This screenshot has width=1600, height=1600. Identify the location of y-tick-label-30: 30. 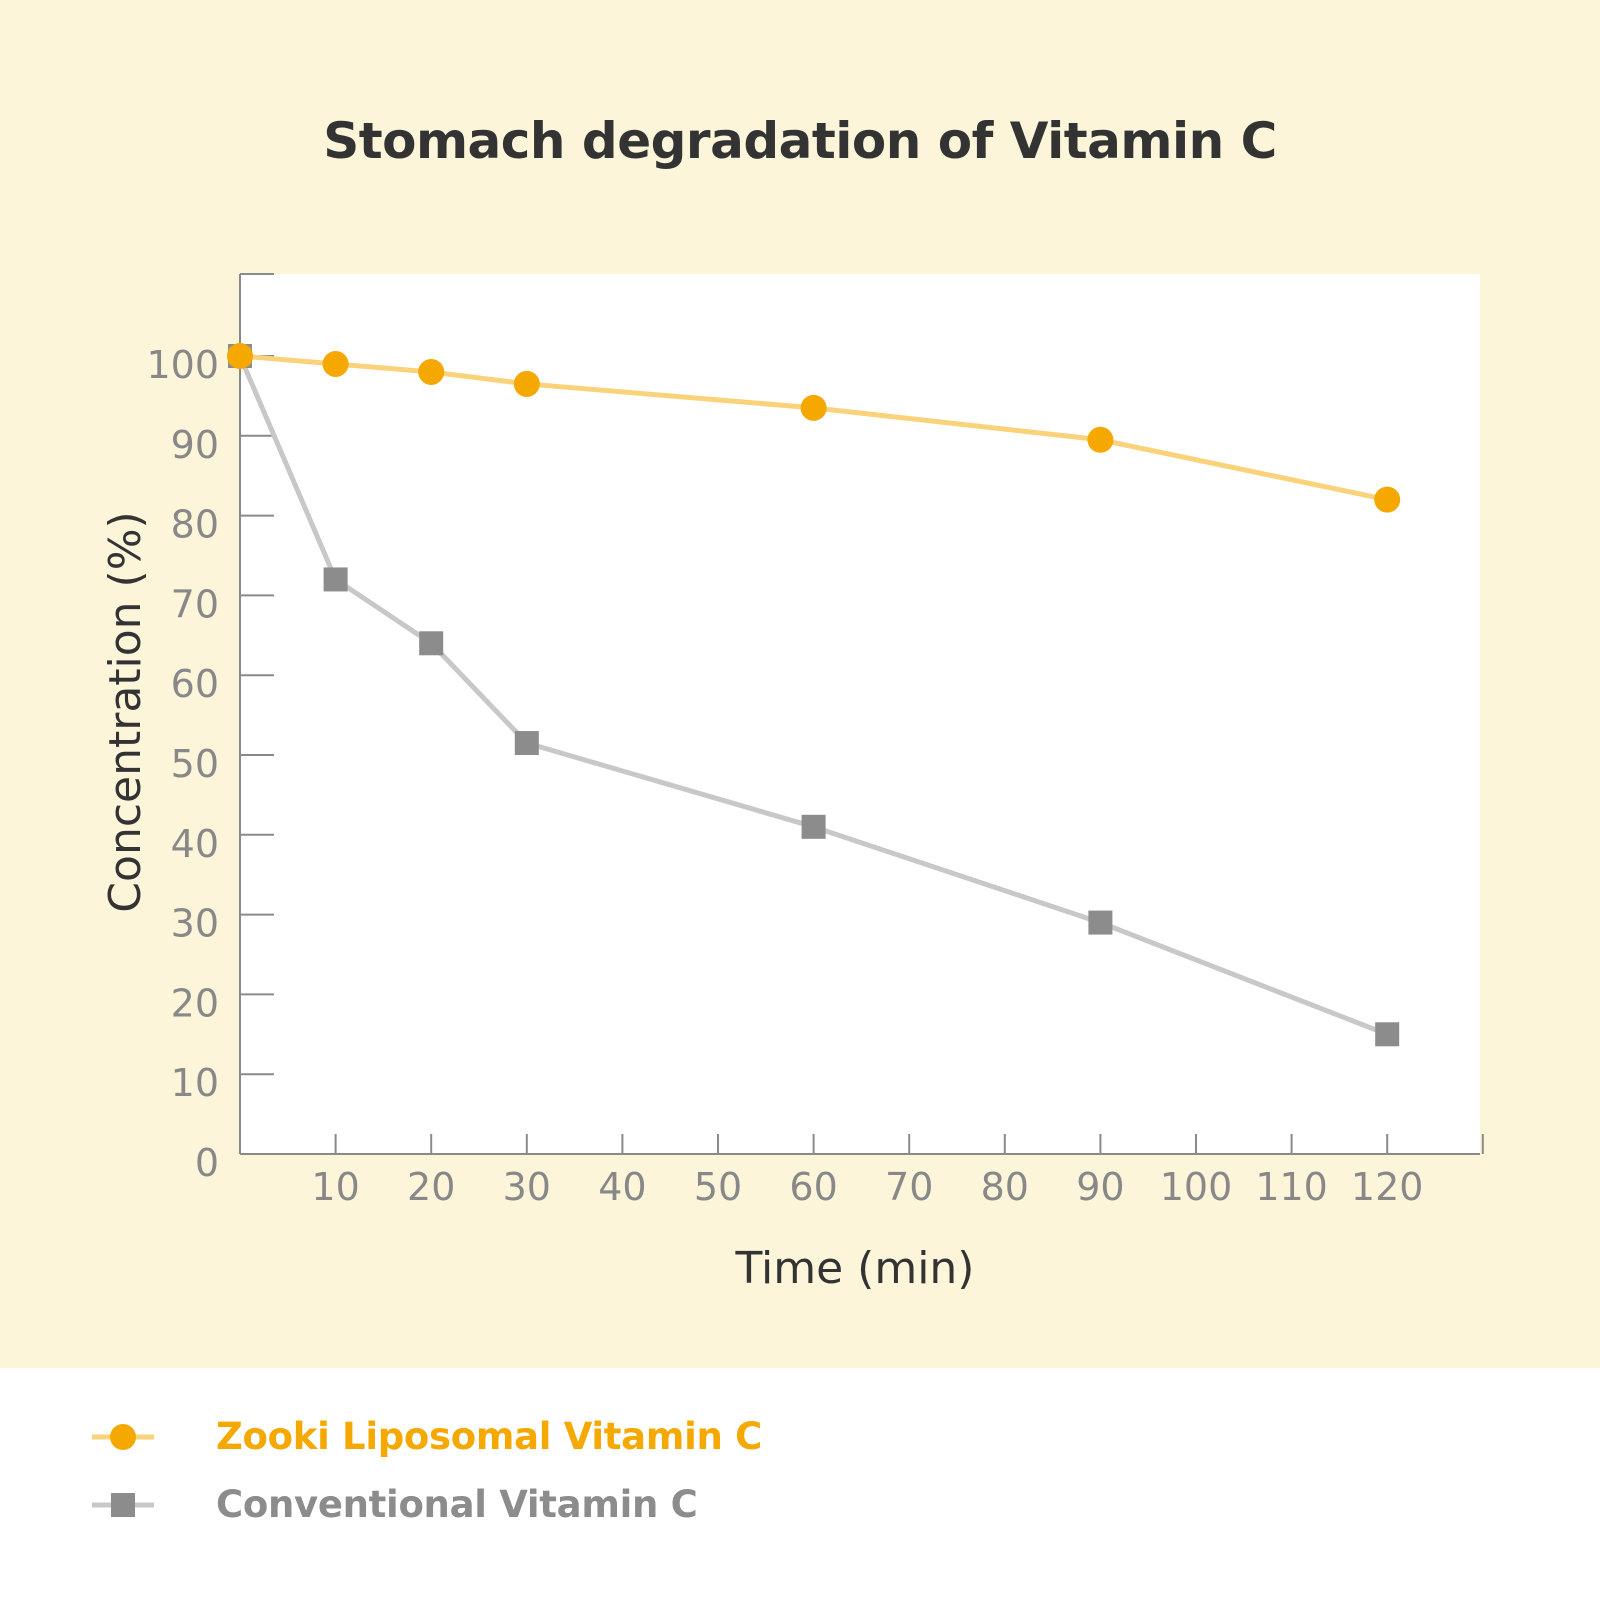
(195, 924).